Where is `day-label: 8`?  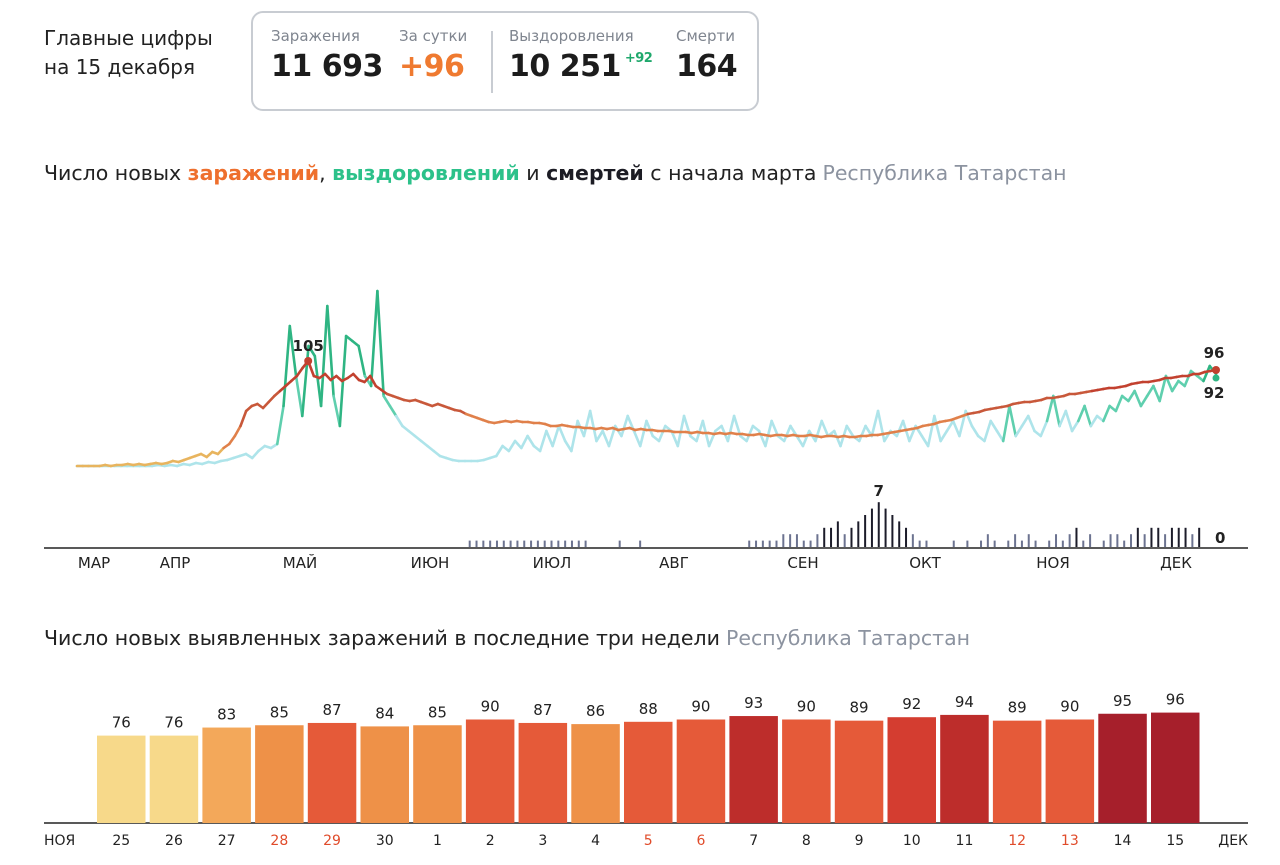
day-label: 8 is located at coordinates (806, 841).